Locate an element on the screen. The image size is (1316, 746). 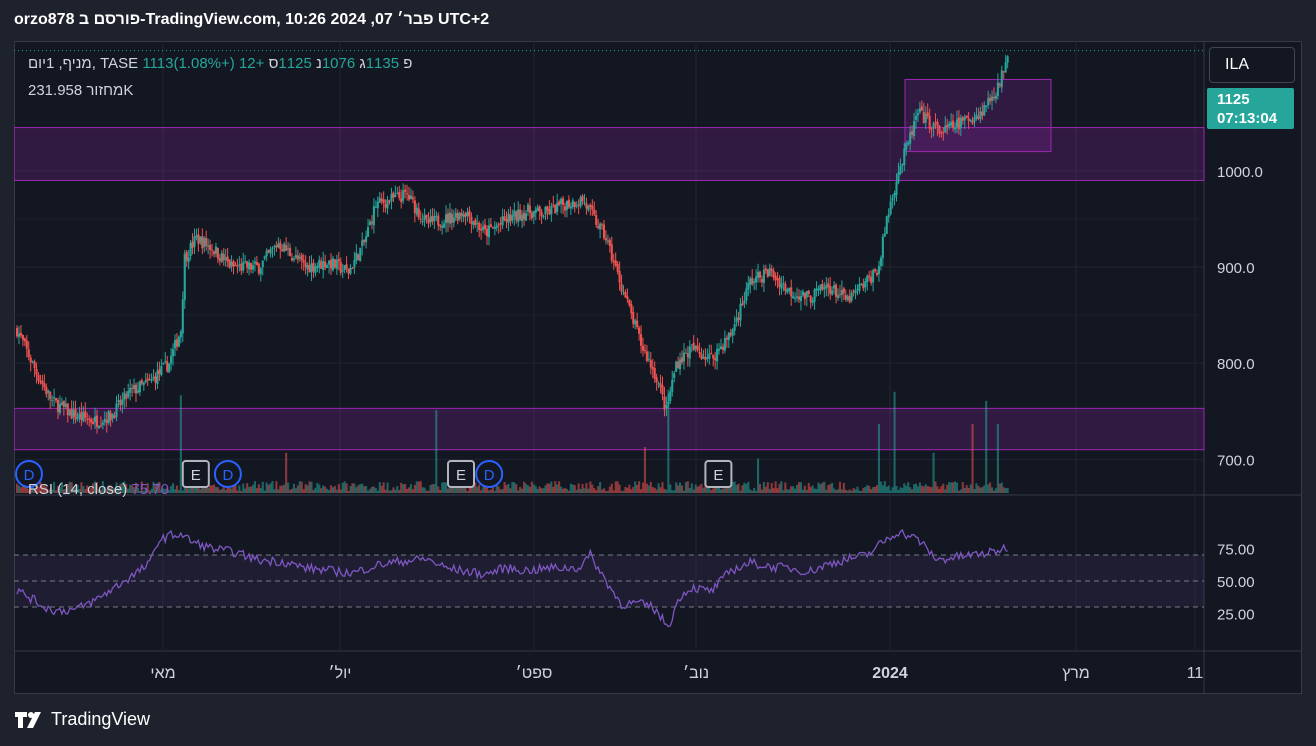
tradingview-logo: TradingView is located at coordinates (82, 719).